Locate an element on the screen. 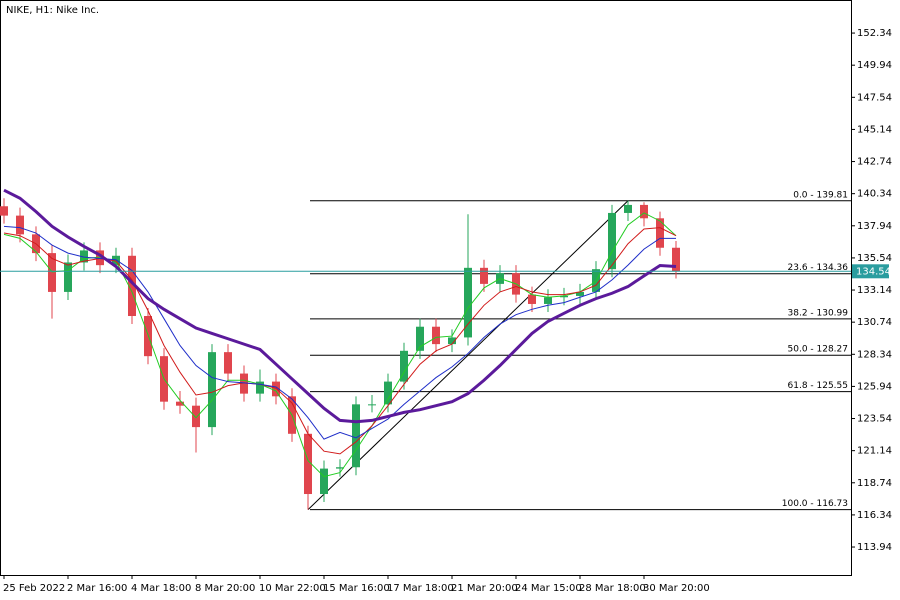 This screenshot has width=900, height=600. x-tick-label: 8 Mar 20:00 is located at coordinates (225, 588).